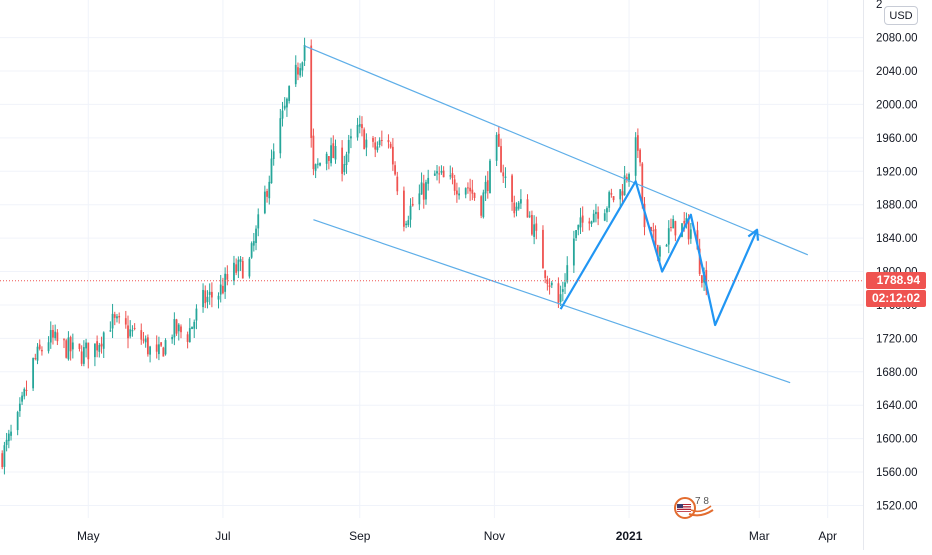 The width and height of the screenshot is (932, 555). I want to click on y-tick-label: 2040.00, so click(897, 72).